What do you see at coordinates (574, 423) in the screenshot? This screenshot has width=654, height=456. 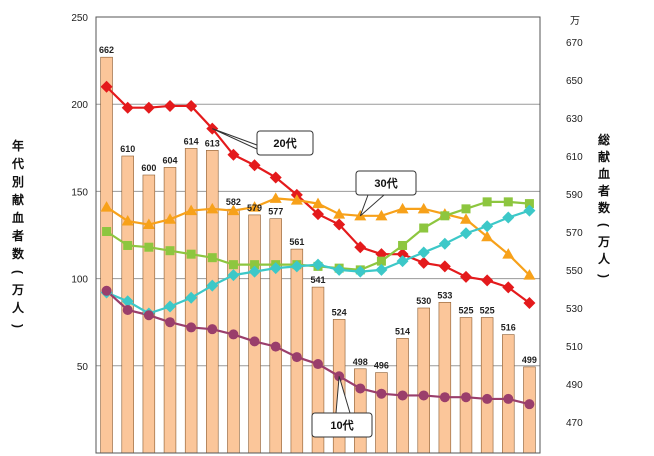 I see `right-tick-label: 470` at bounding box center [574, 423].